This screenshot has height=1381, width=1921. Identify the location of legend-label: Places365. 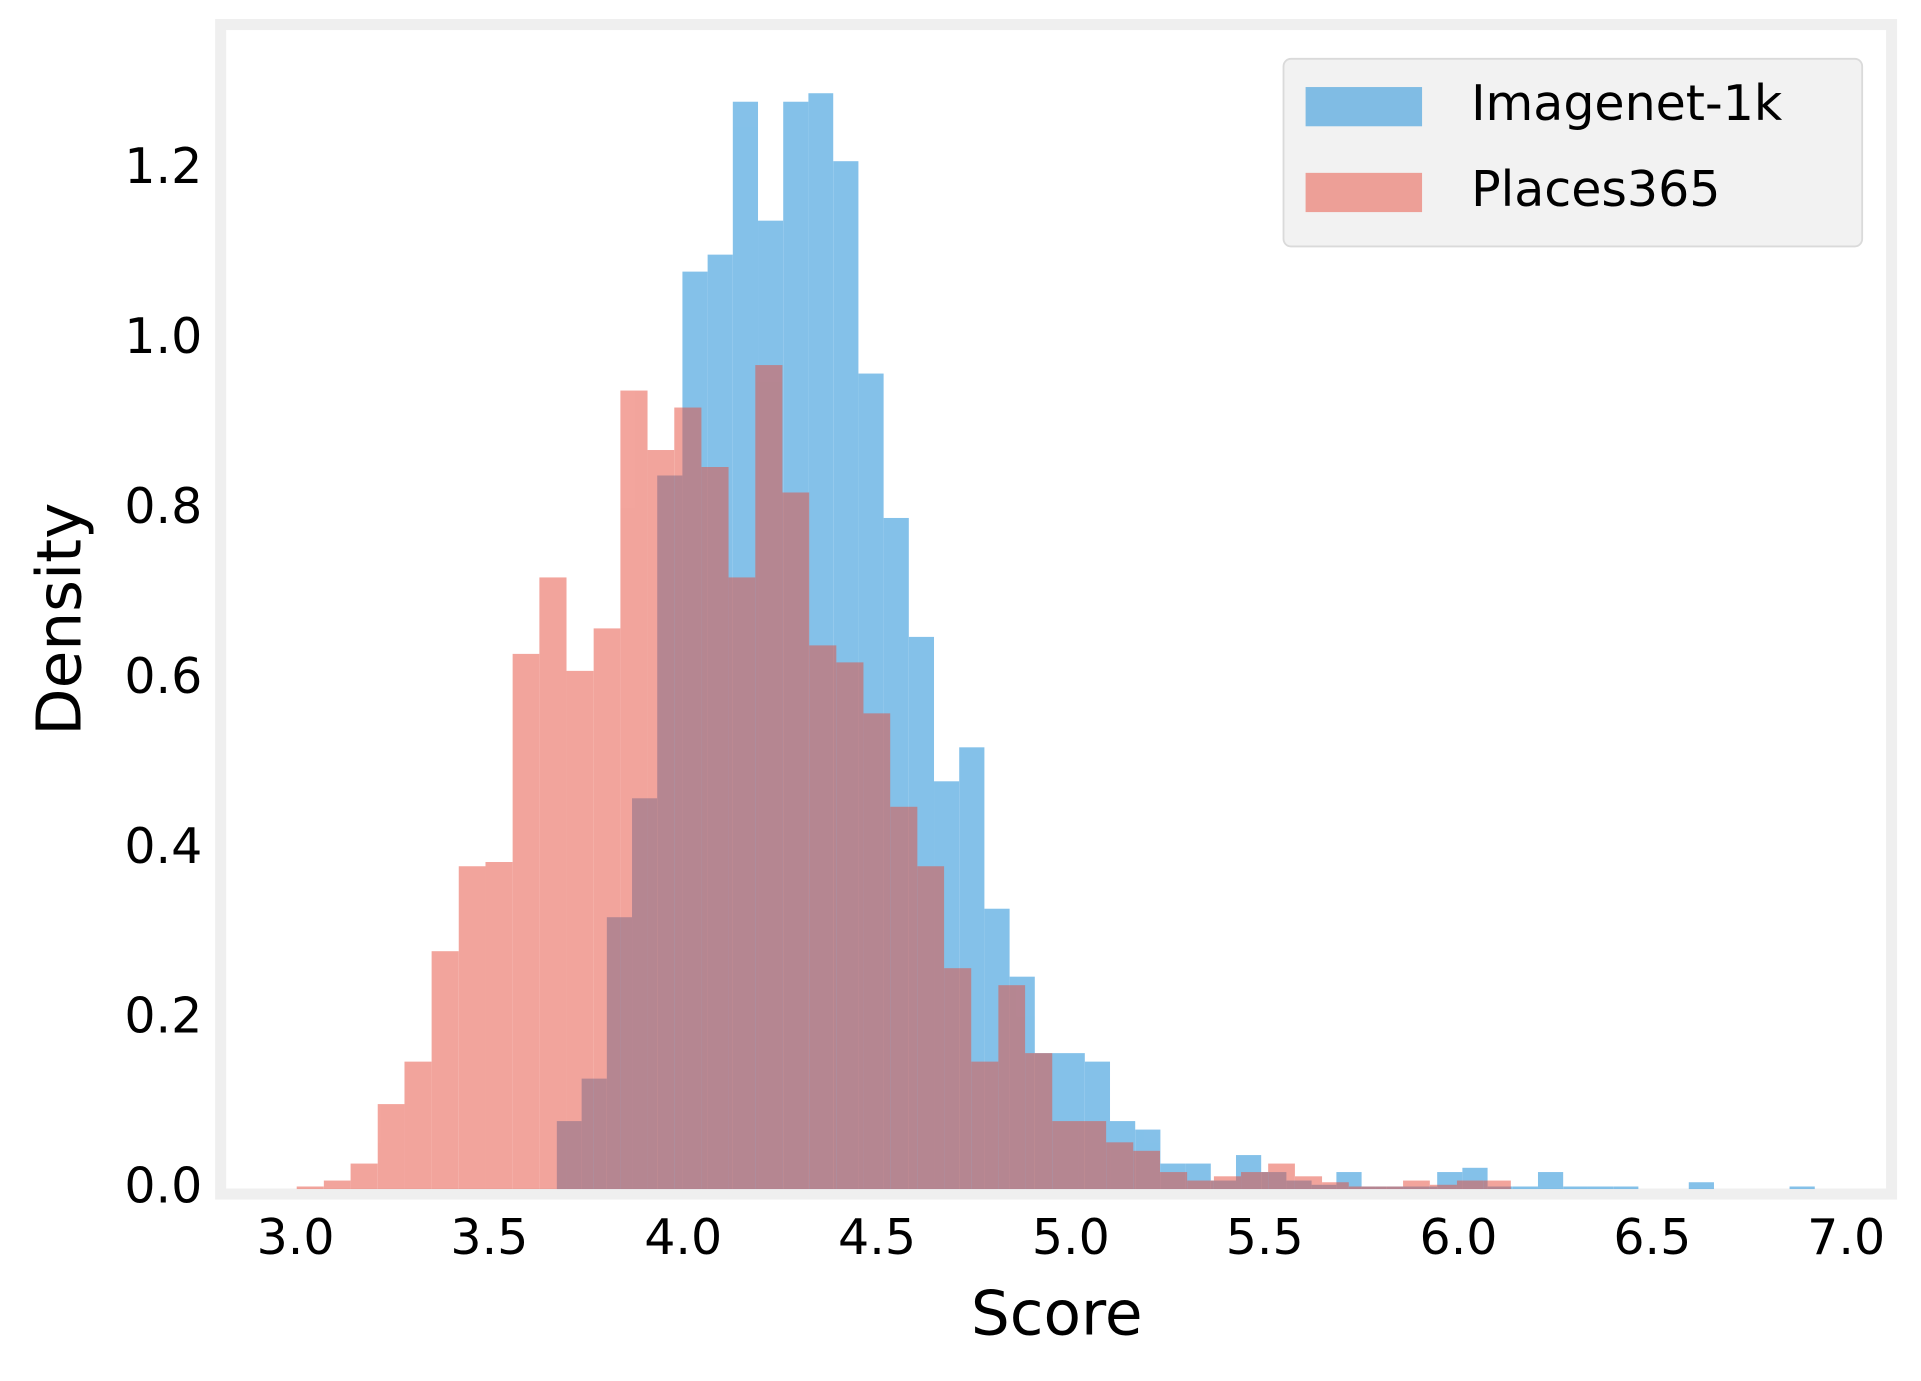
(1595, 189).